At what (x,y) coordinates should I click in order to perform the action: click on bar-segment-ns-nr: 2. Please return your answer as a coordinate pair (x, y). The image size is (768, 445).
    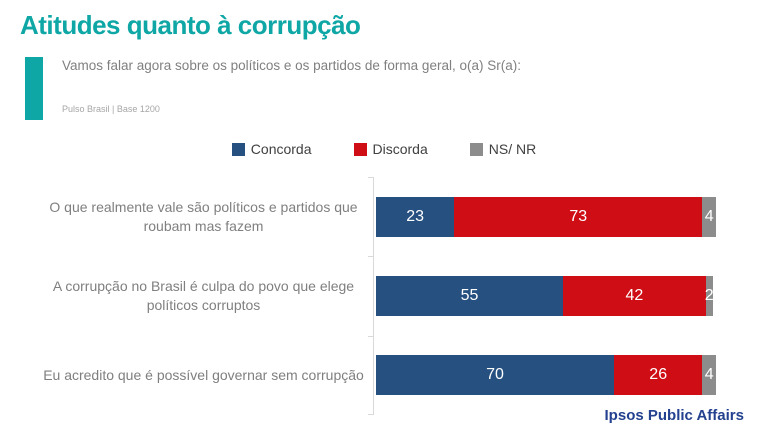
    Looking at the image, I should click on (709, 295).